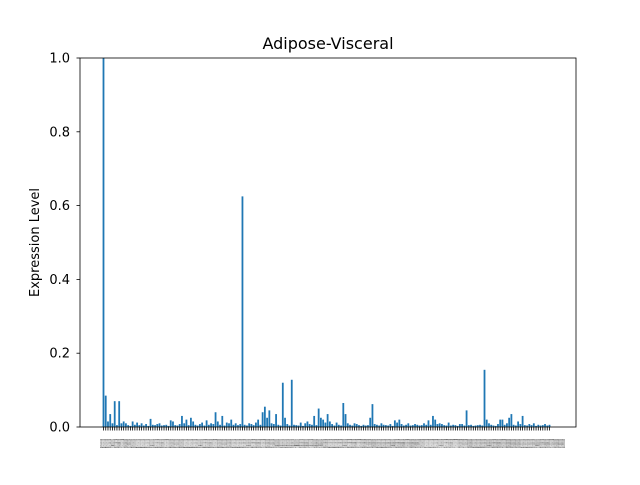 The image size is (640, 485). I want to click on y-tick-label: 0.6, so click(59, 206).